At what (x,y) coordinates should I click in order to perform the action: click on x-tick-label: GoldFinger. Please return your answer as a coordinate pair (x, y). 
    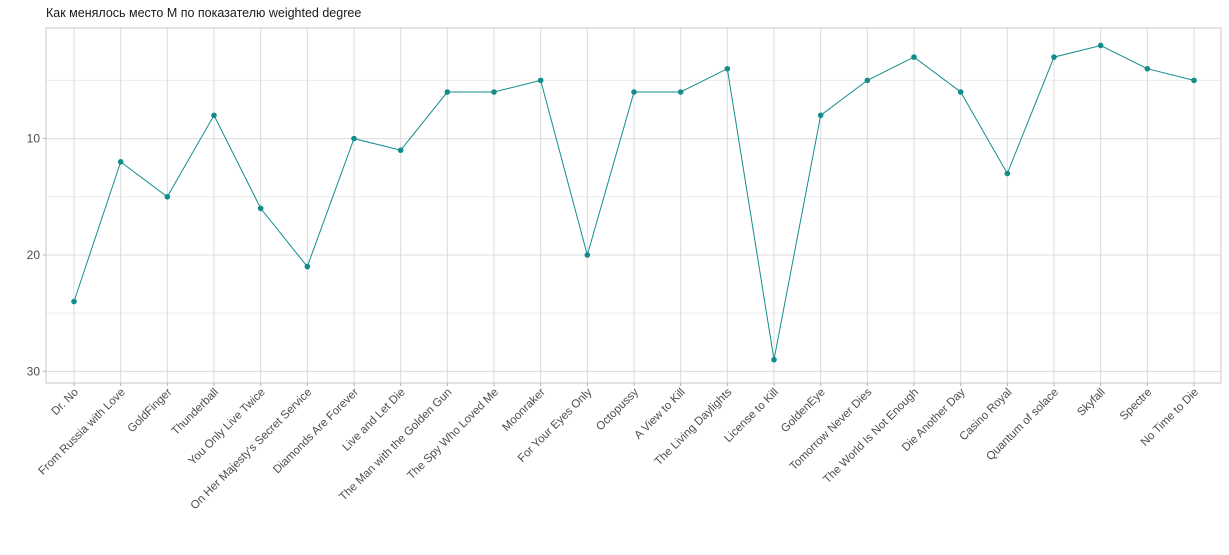
    Looking at the image, I should click on (150, 410).